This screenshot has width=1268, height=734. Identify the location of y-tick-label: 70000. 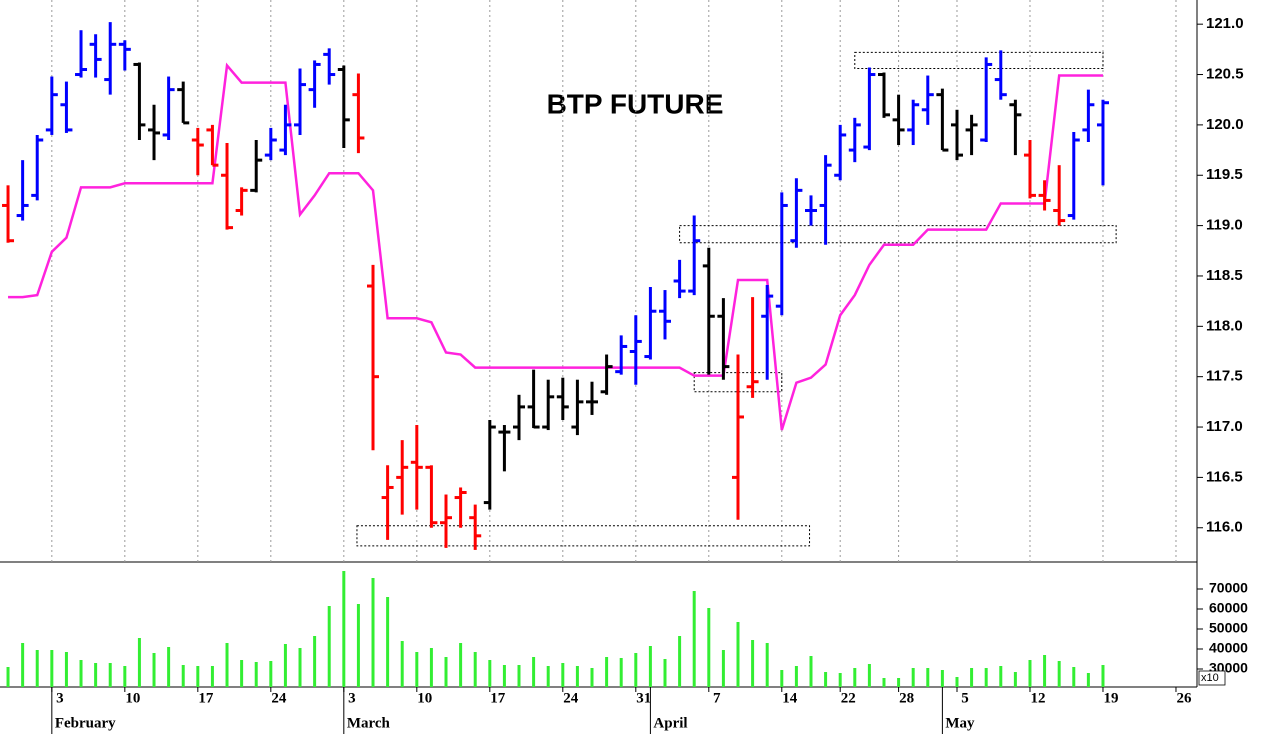
(1228, 588).